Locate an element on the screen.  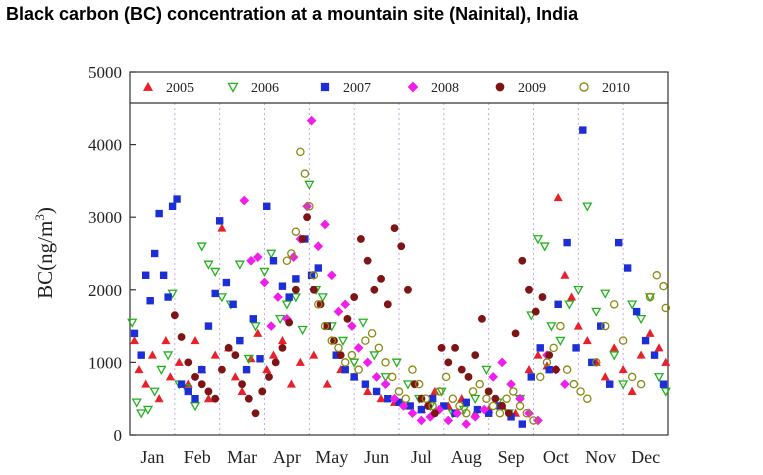
x-tick-label: Apr is located at coordinates (287, 457).